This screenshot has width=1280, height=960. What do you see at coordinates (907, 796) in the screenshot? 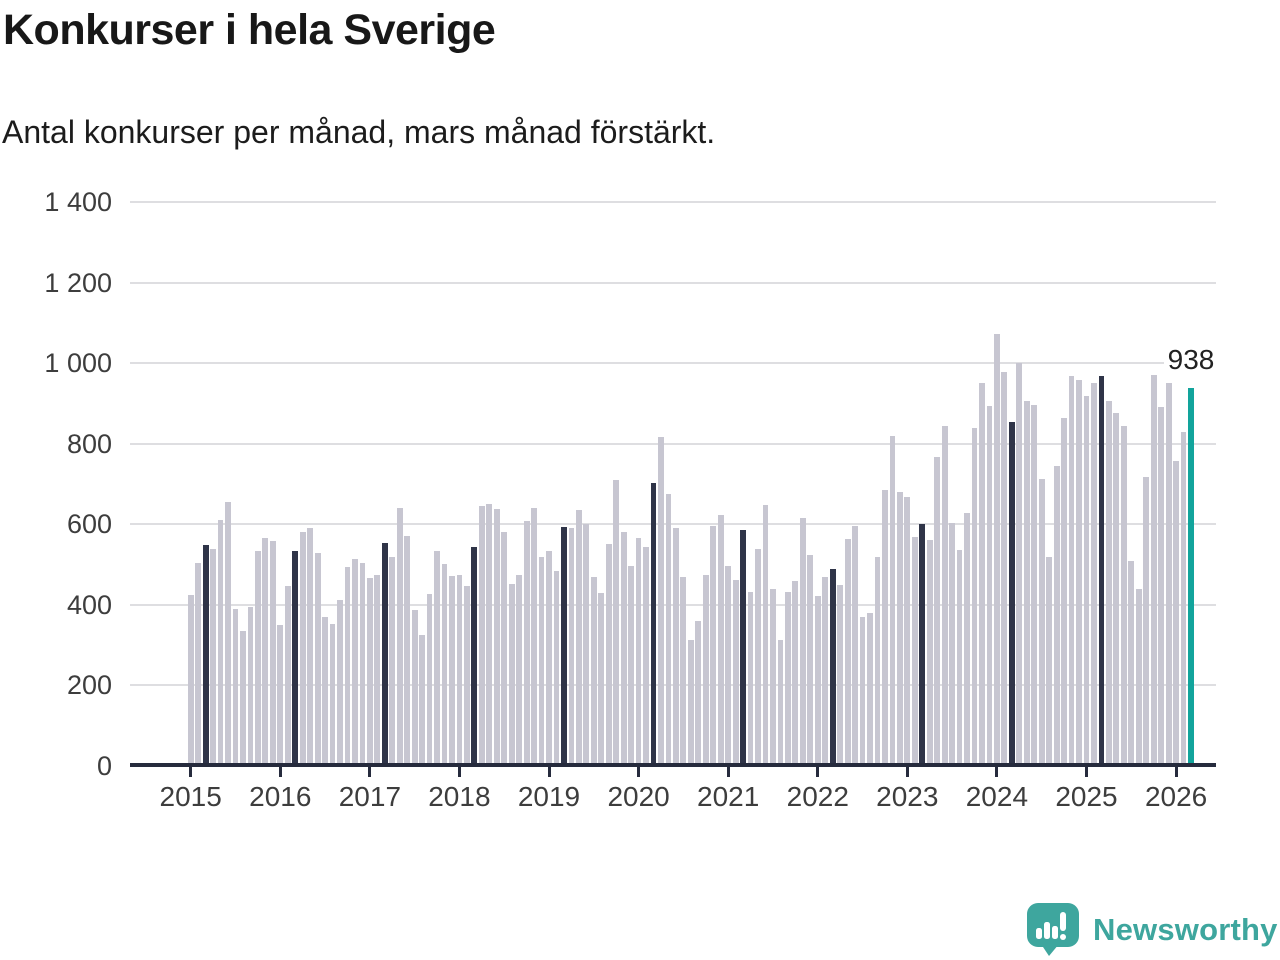
I see `x-year-label: 2023` at bounding box center [907, 796].